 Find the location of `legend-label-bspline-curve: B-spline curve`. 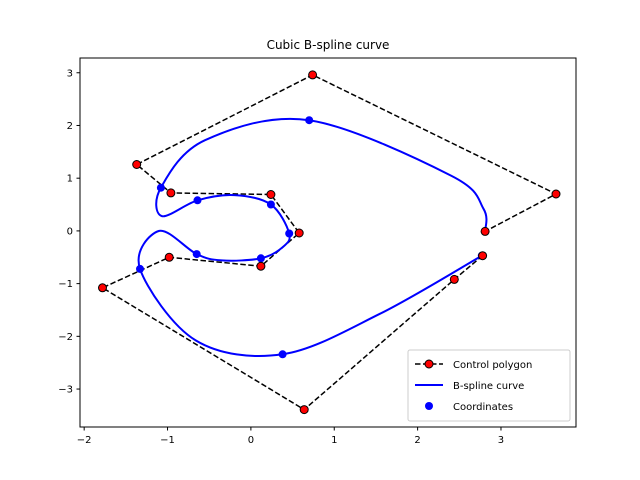

legend-label-bspline-curve: B-spline curve is located at coordinates (488, 386).